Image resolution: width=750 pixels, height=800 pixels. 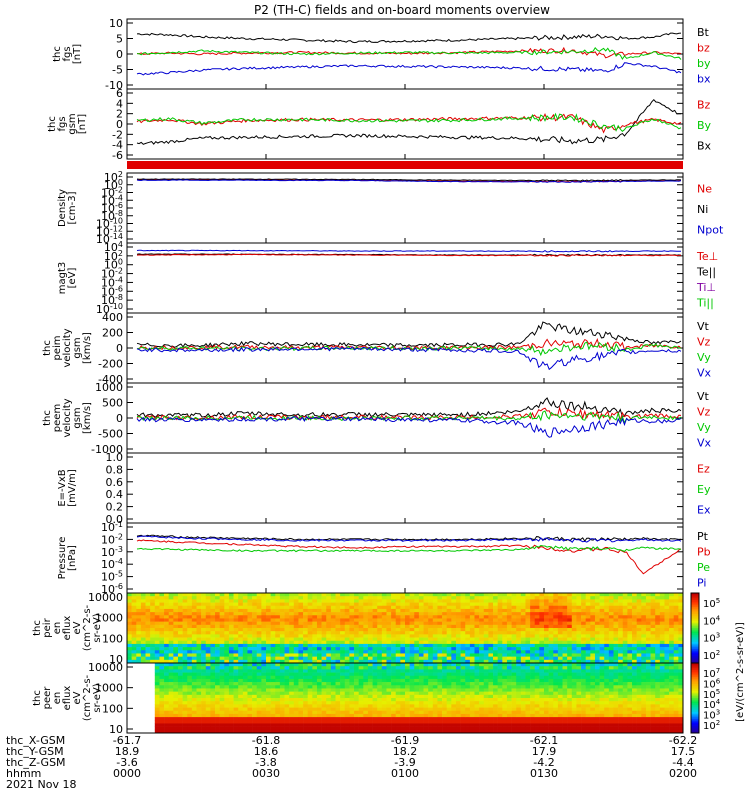 What do you see at coordinates (112, 552) in the screenshot?
I see `y-tick-label: 10⁻³` at bounding box center [112, 552].